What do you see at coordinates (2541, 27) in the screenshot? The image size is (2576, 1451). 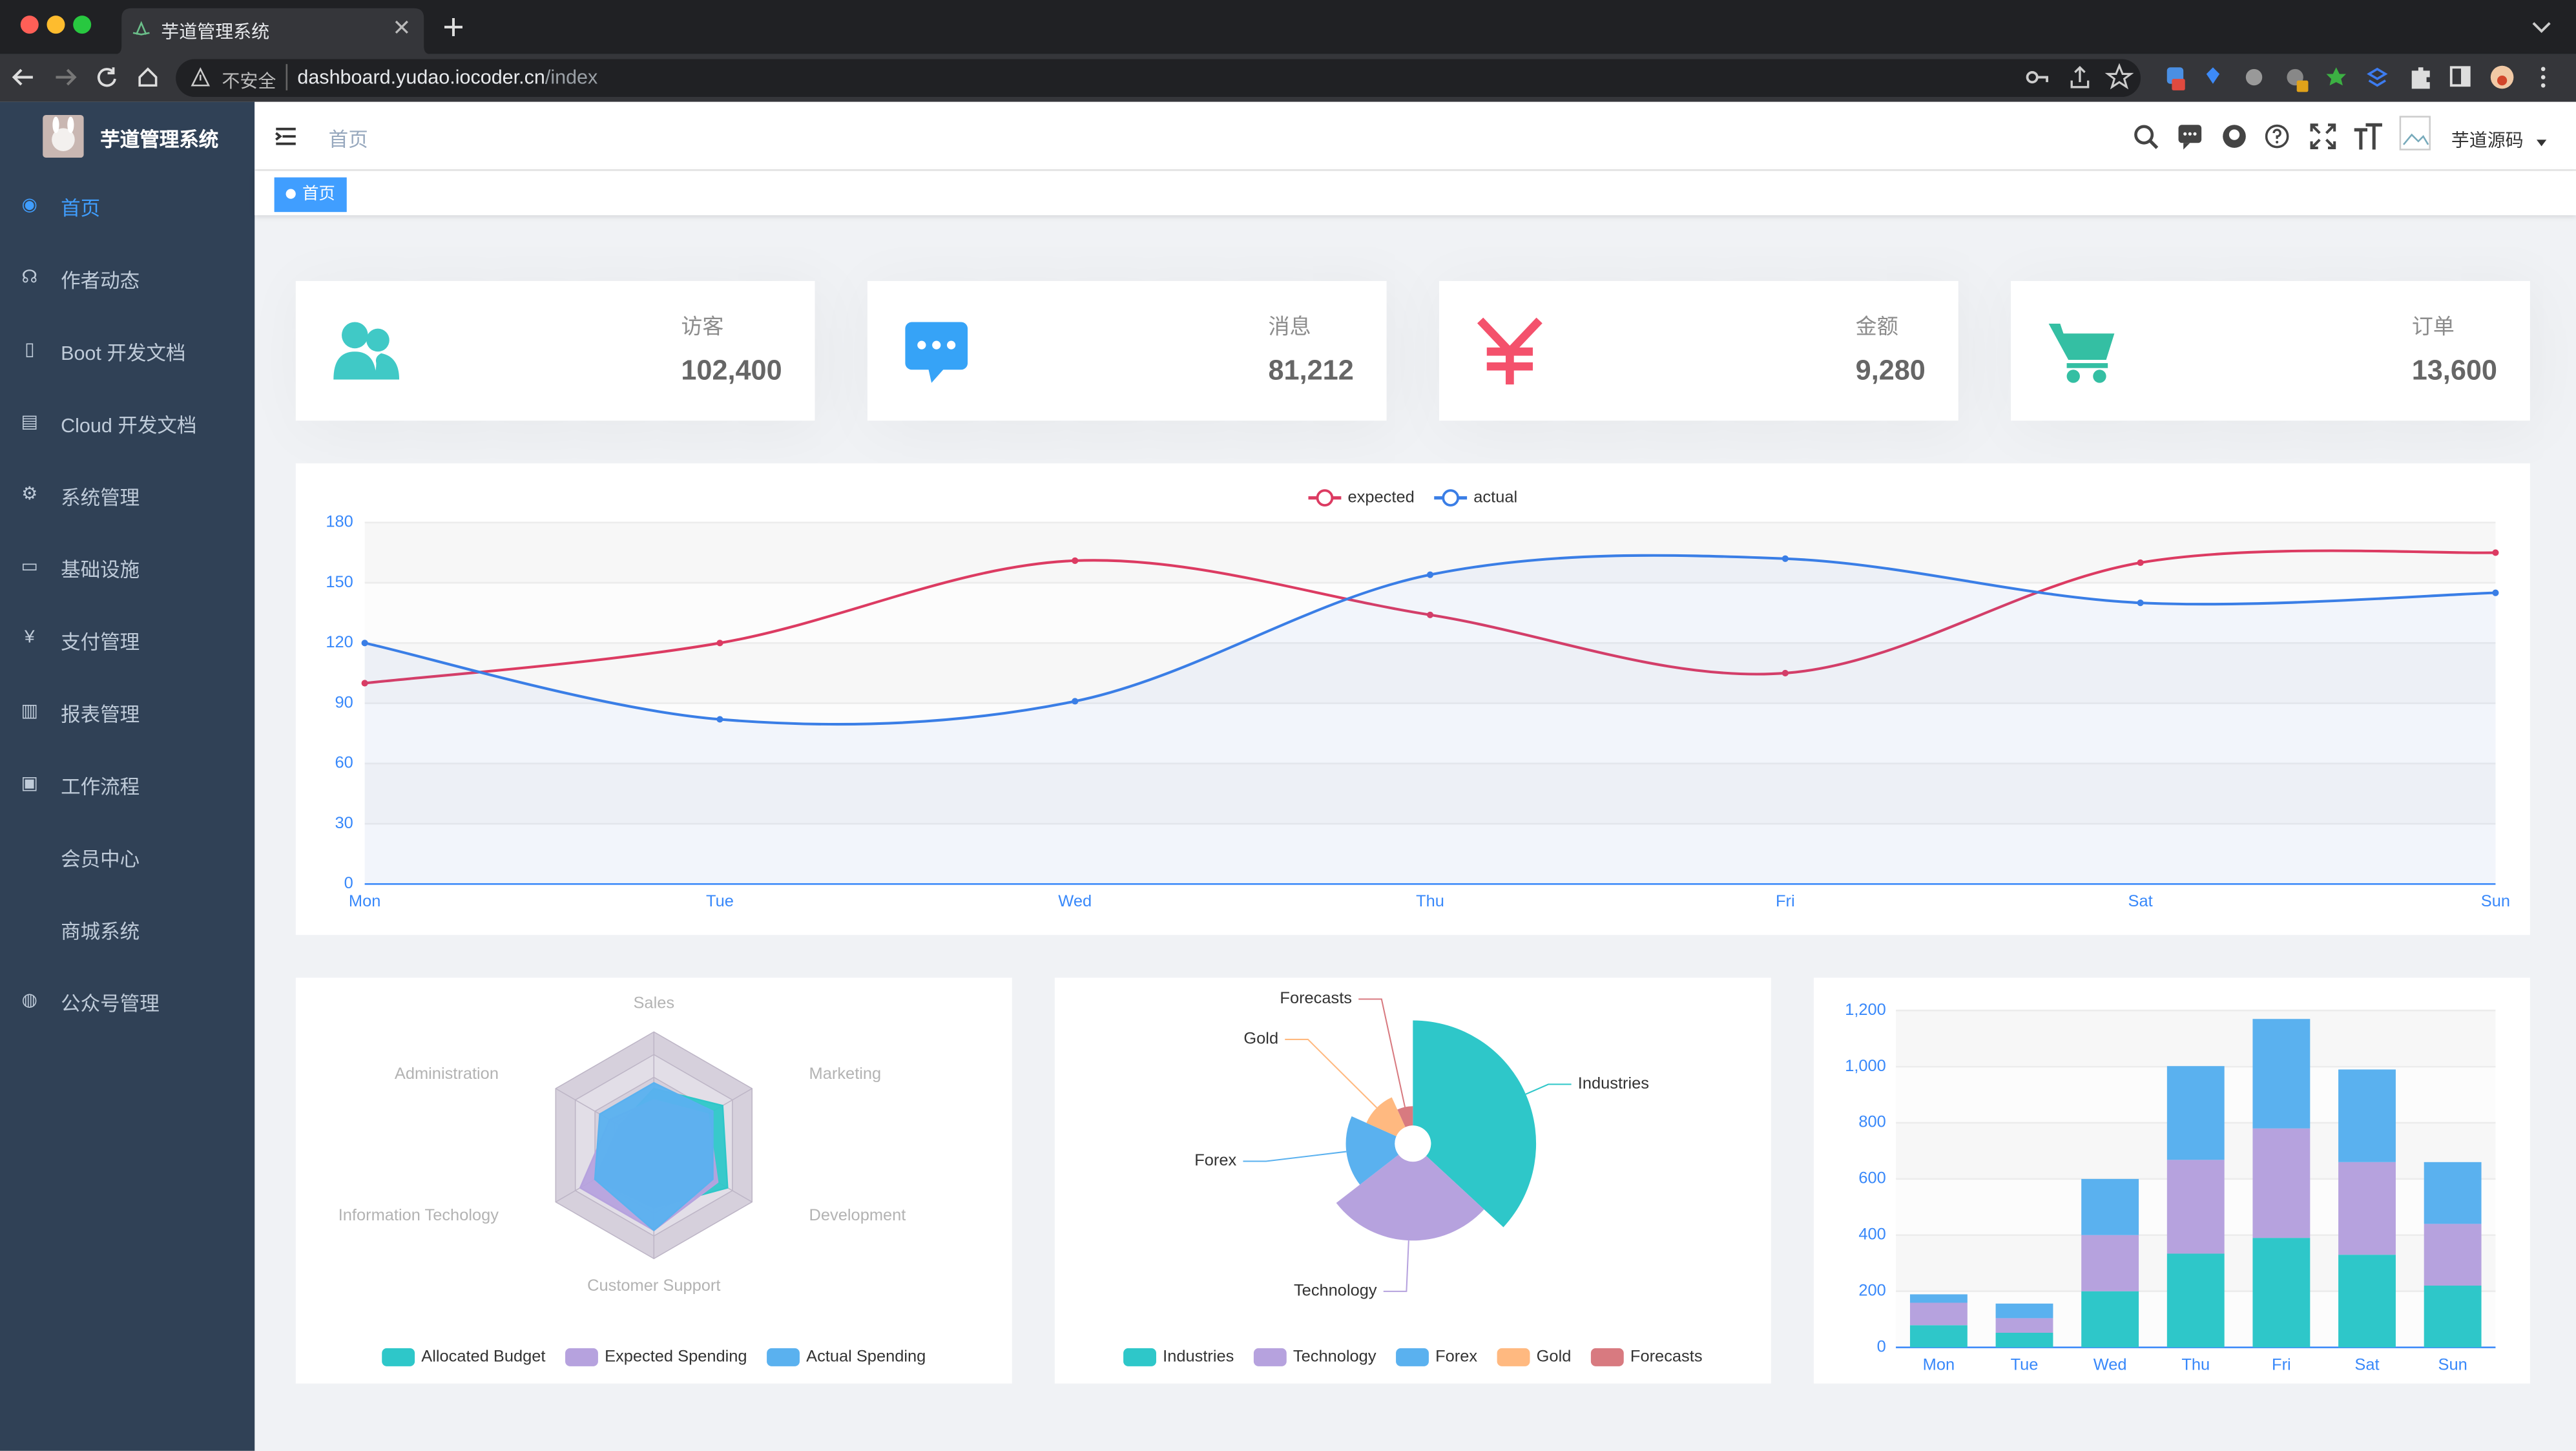 I see `tab-menu` at bounding box center [2541, 27].